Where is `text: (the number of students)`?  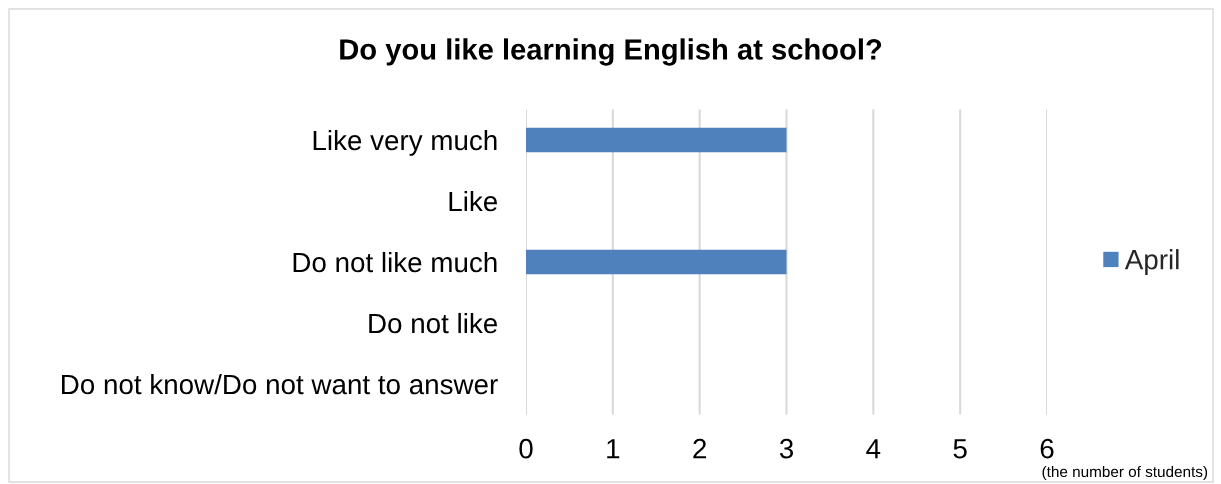
text: (the number of students) is located at coordinates (1125, 473).